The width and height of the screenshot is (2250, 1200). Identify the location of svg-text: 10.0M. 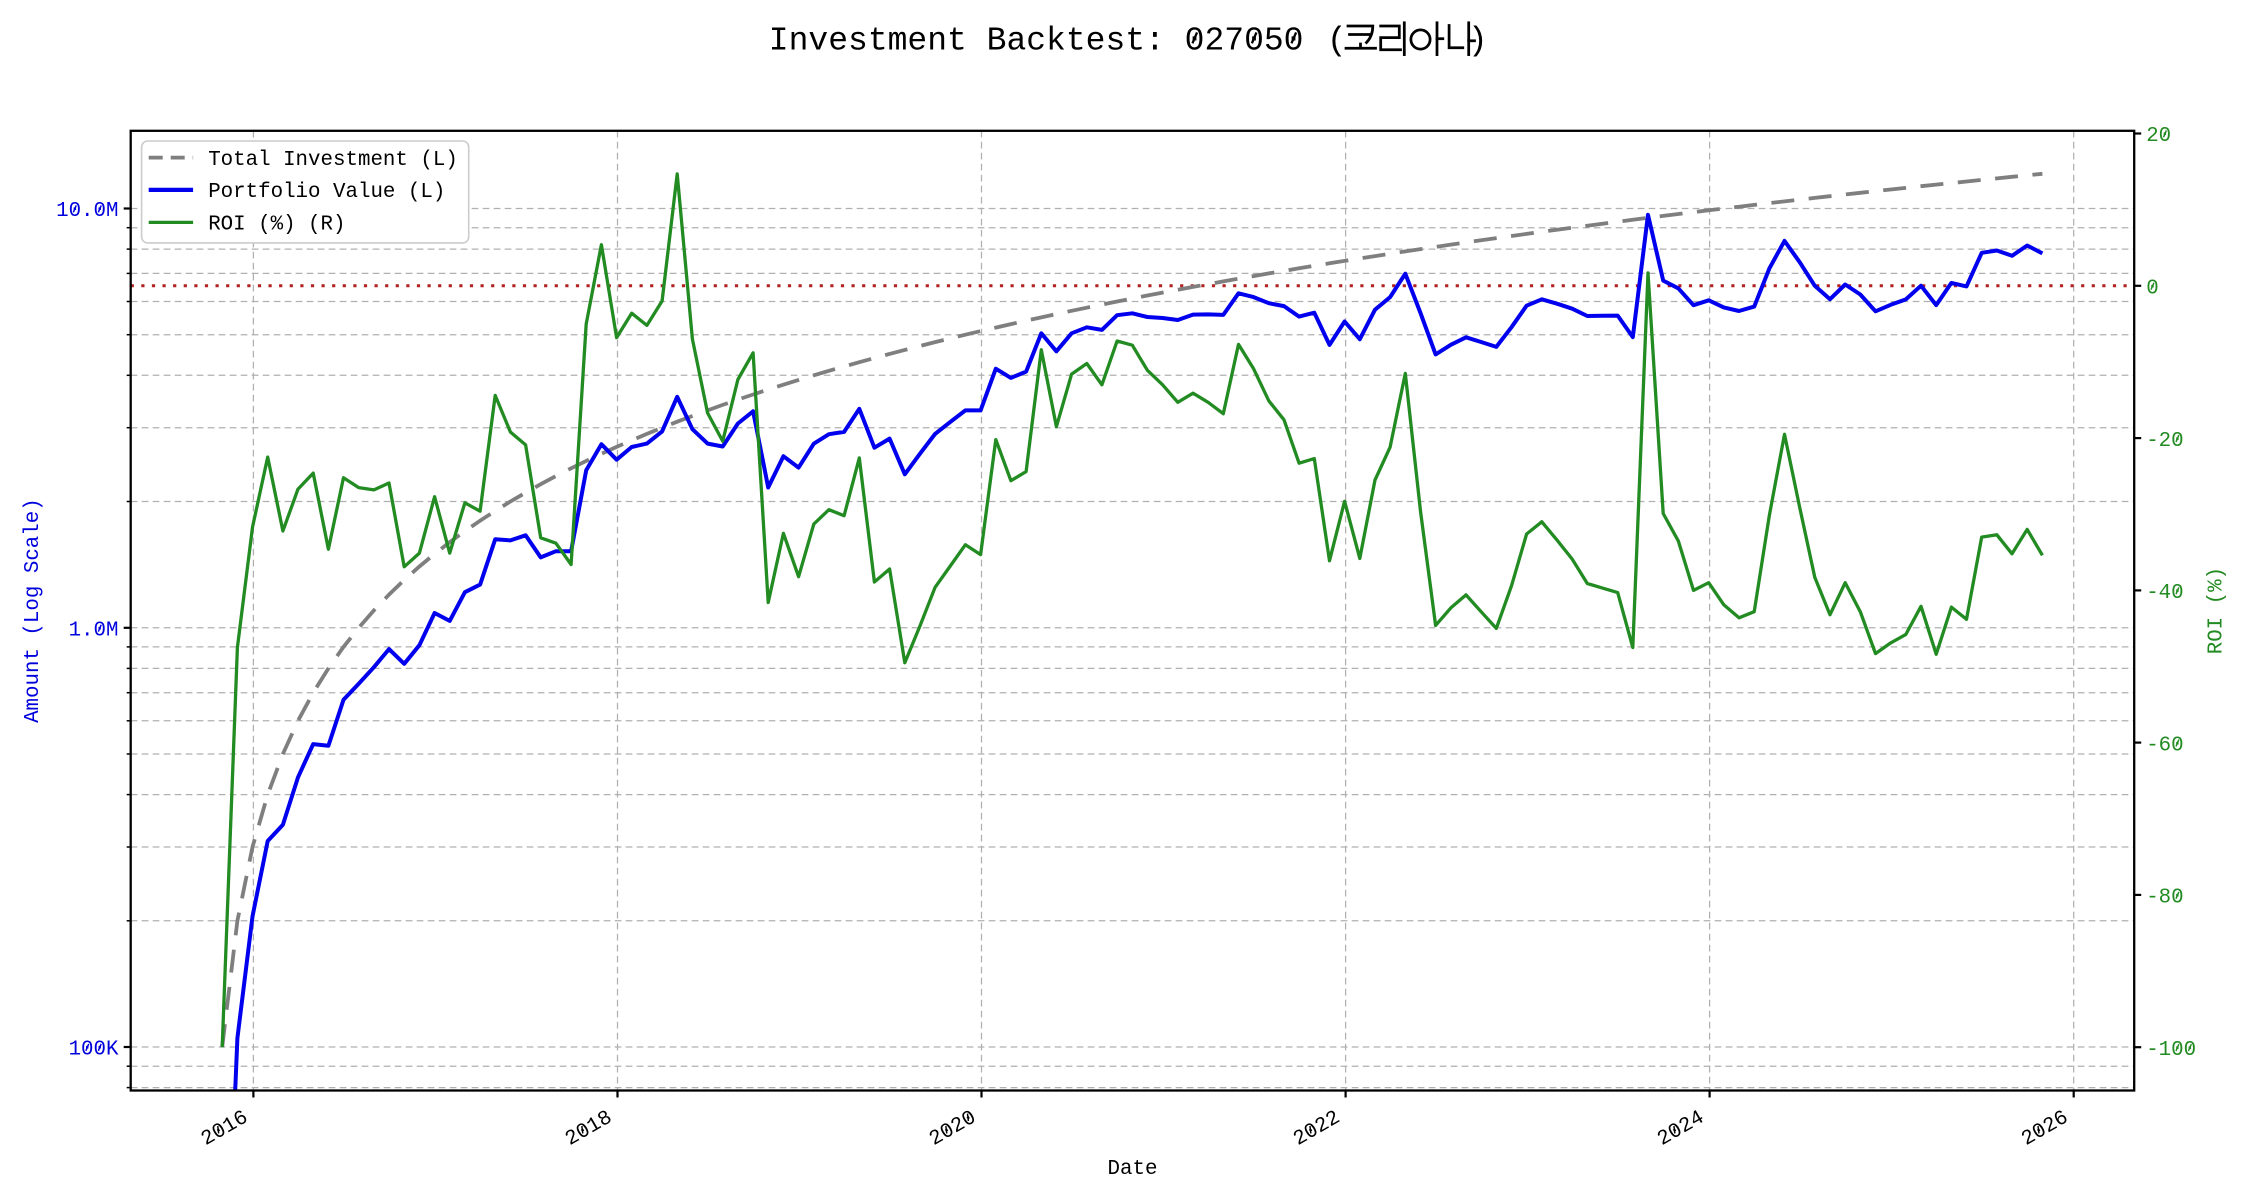
(87, 211).